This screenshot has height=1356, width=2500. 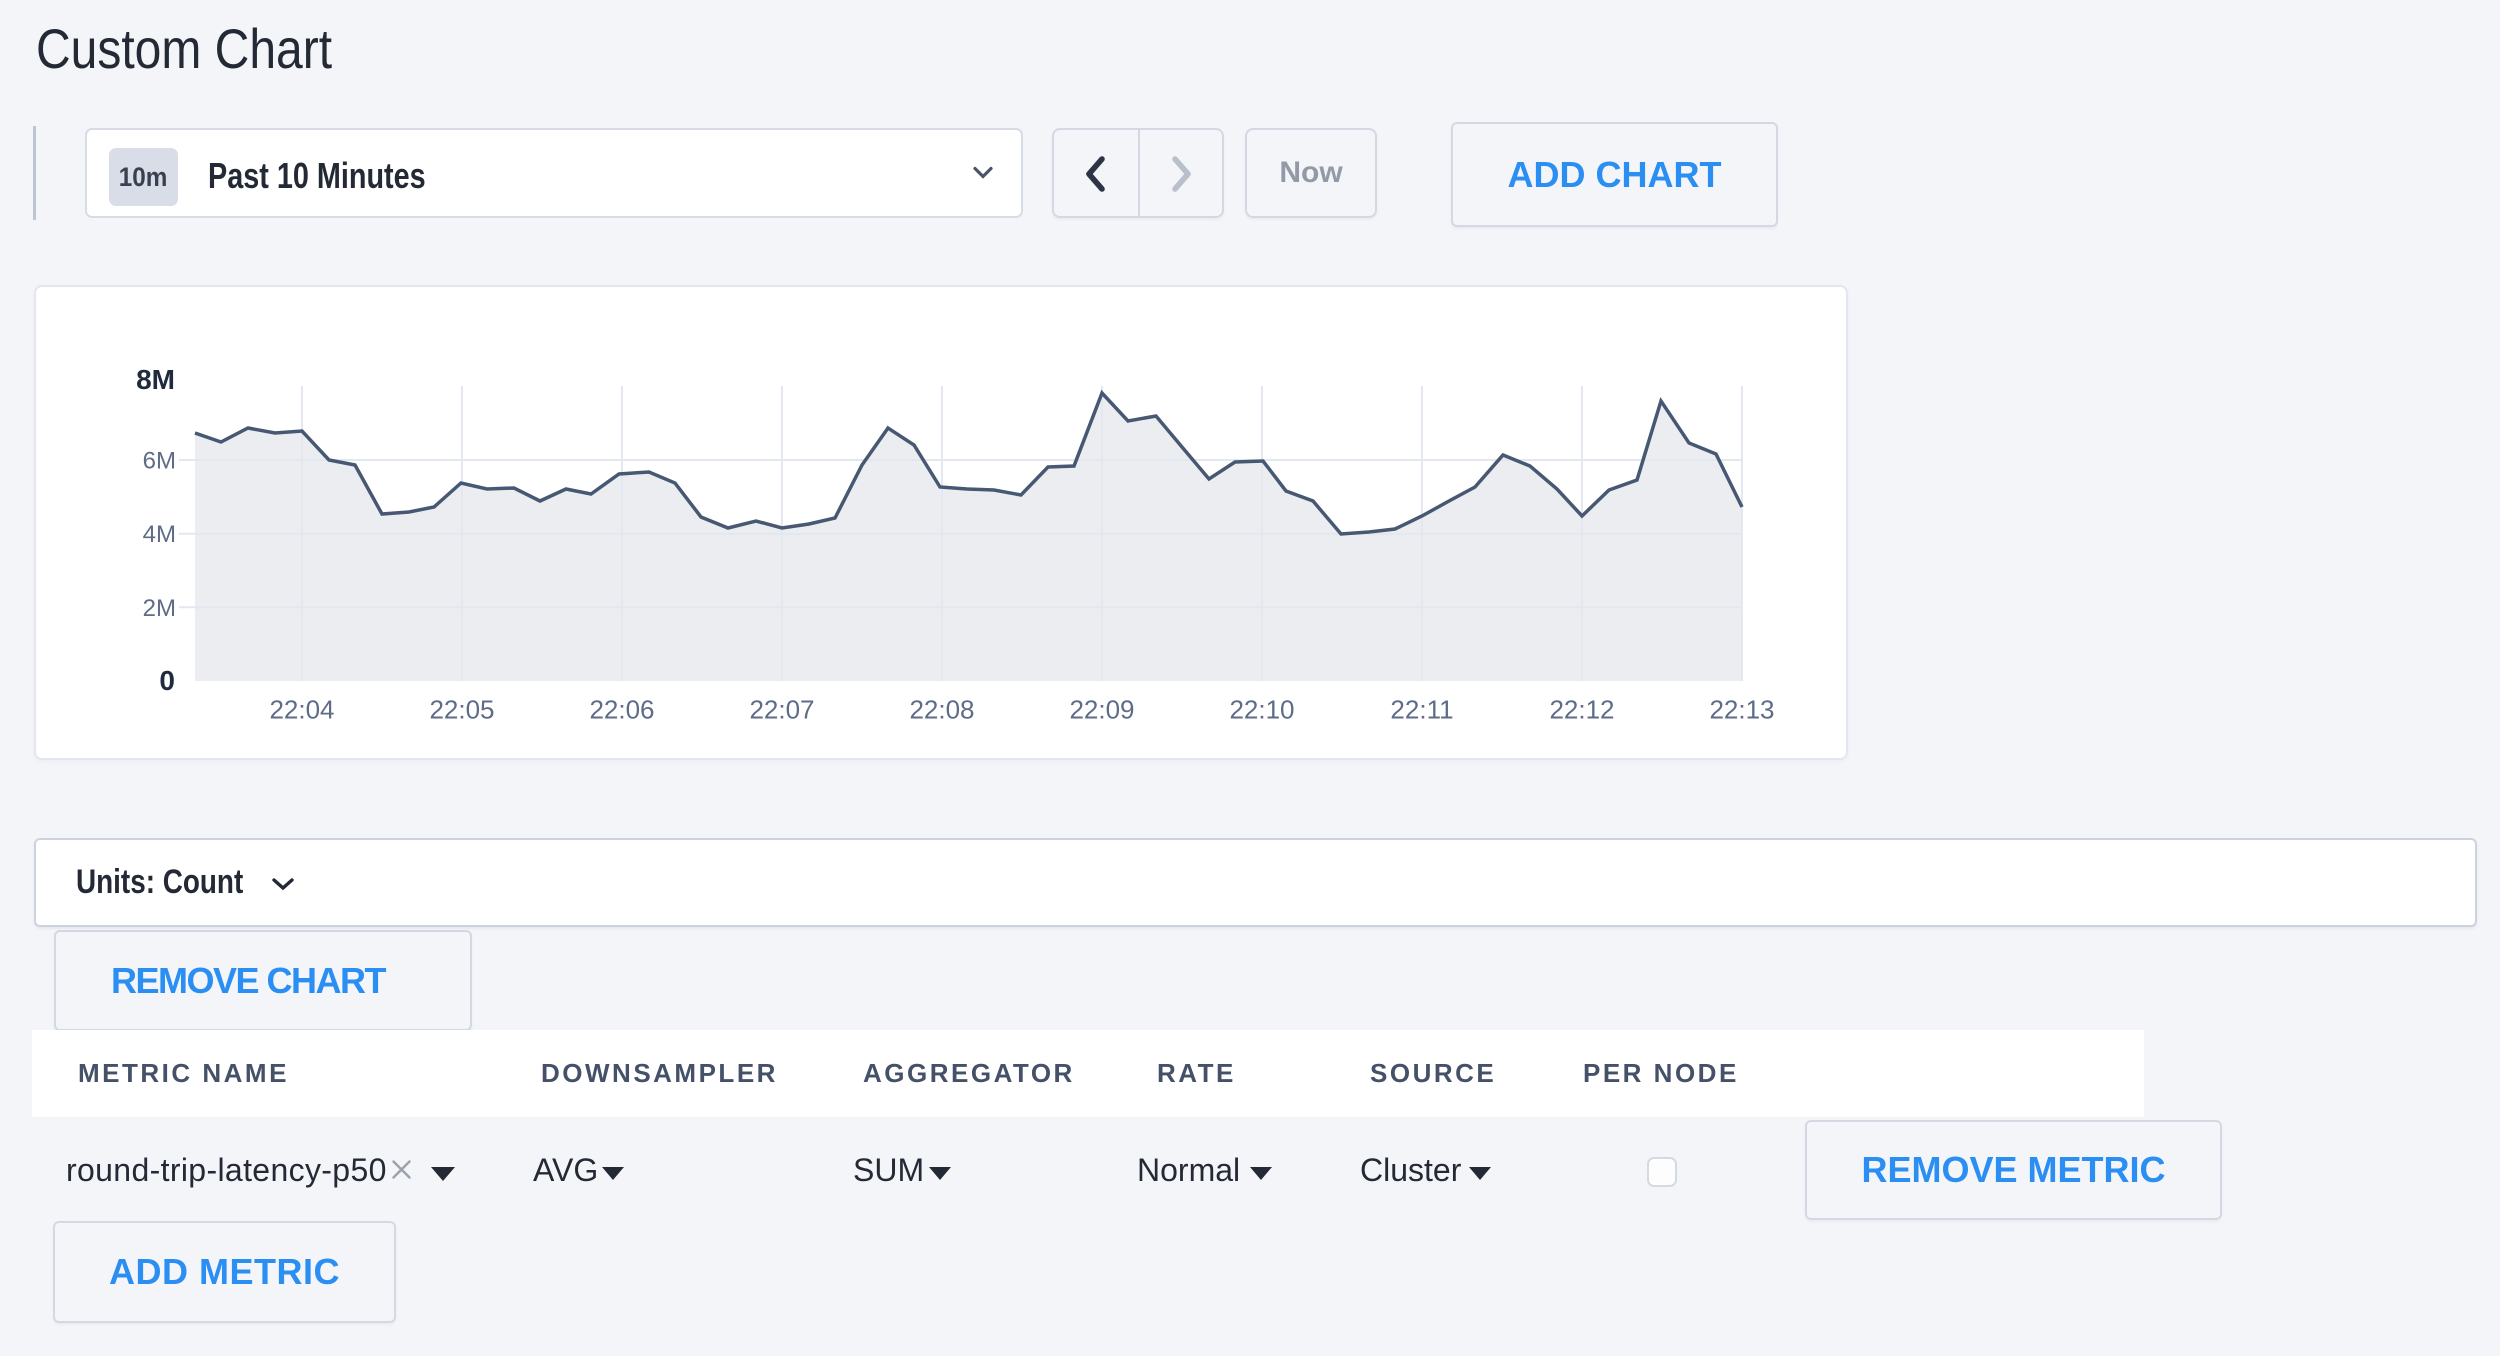 What do you see at coordinates (167, 680) in the screenshot?
I see `svg-text: 0` at bounding box center [167, 680].